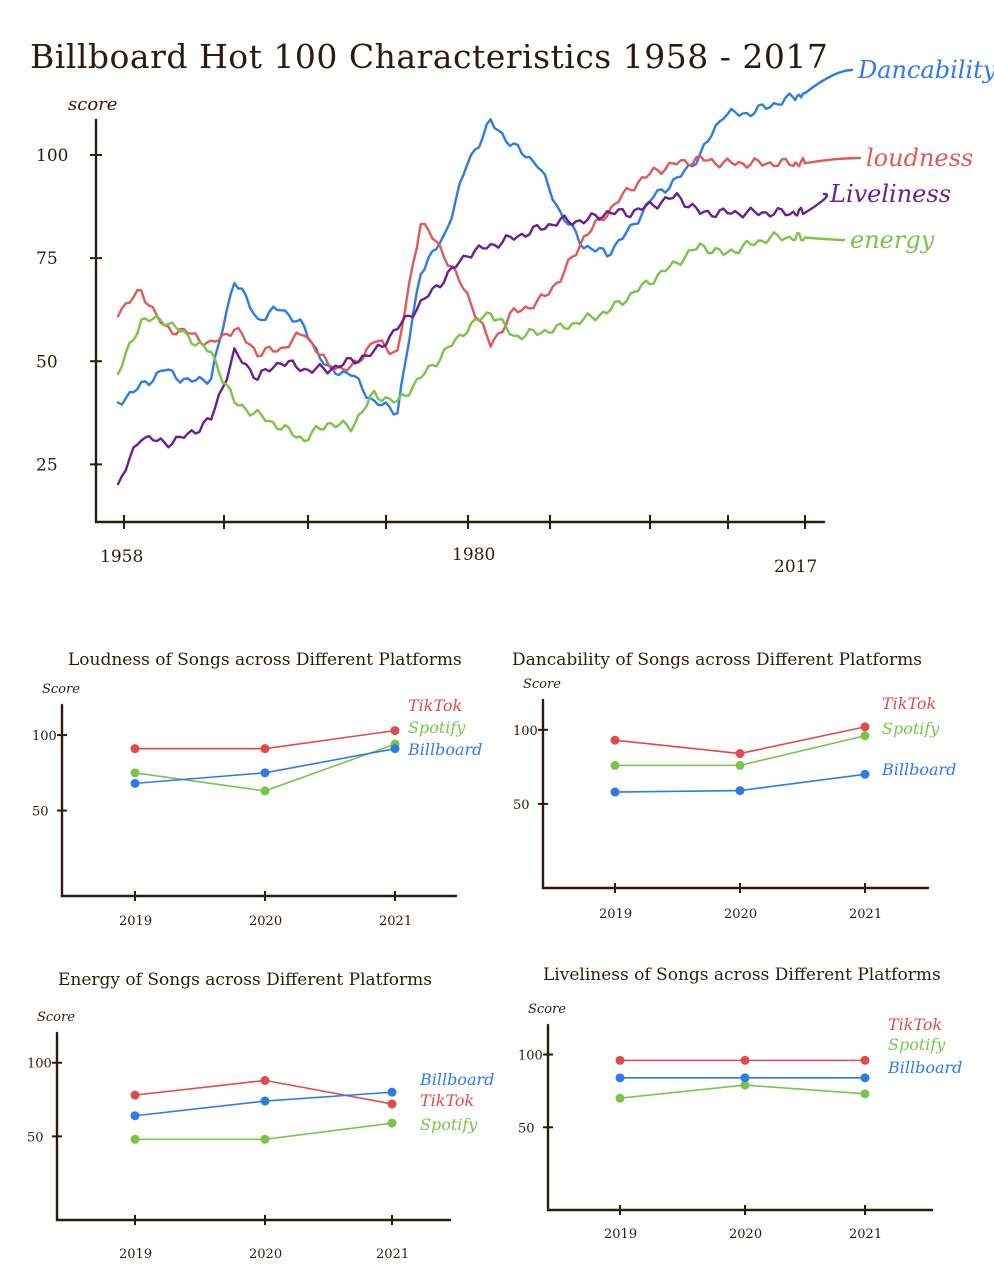 Image resolution: width=994 pixels, height=1280 pixels. I want to click on main-series-liveliness-label: Liveliness, so click(890, 194).